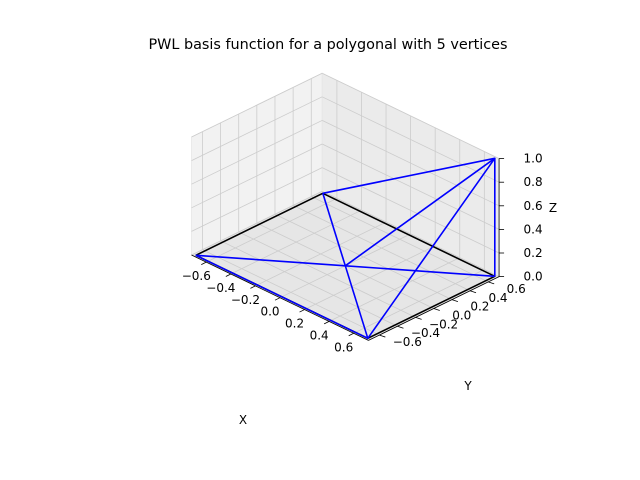  Describe the element at coordinates (461, 315) in the screenshot. I see `y-tick-label: 0.0` at that location.